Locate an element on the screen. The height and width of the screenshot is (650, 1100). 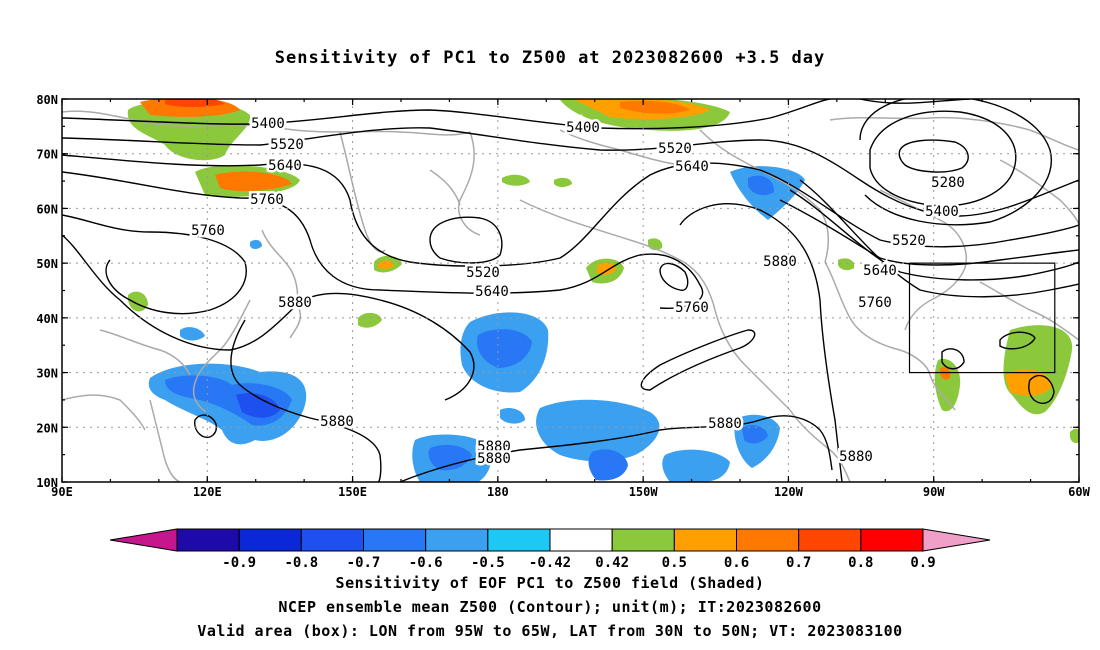
colorbar-label: -0.5 is located at coordinates (488, 563).